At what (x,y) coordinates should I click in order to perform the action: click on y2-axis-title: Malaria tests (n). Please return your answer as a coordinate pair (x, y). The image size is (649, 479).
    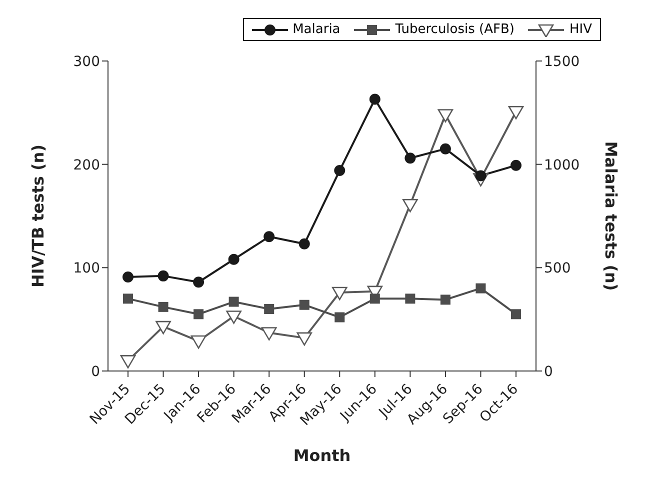
    Looking at the image, I should click on (610, 216).